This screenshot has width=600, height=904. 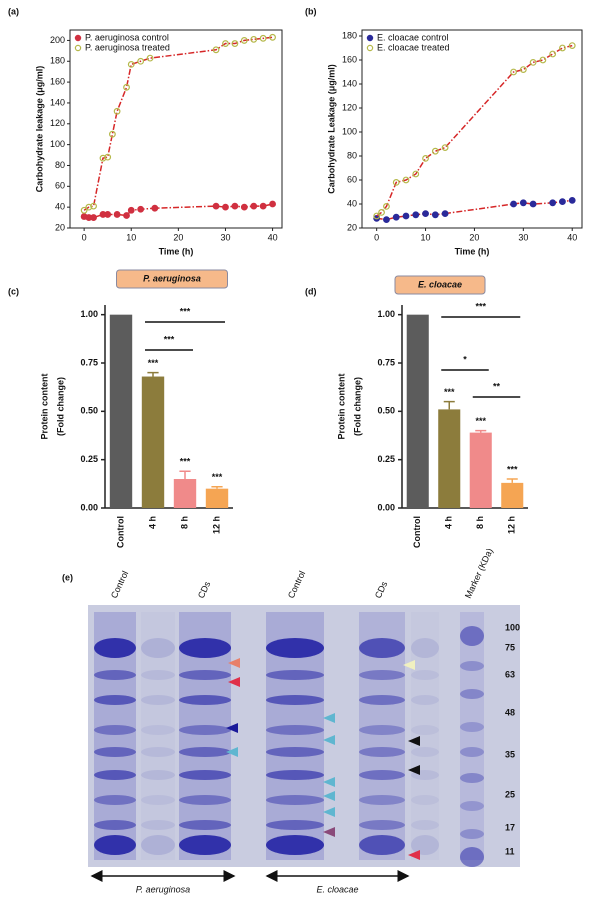 I want to click on panel-label: (a), so click(x=13, y=11).